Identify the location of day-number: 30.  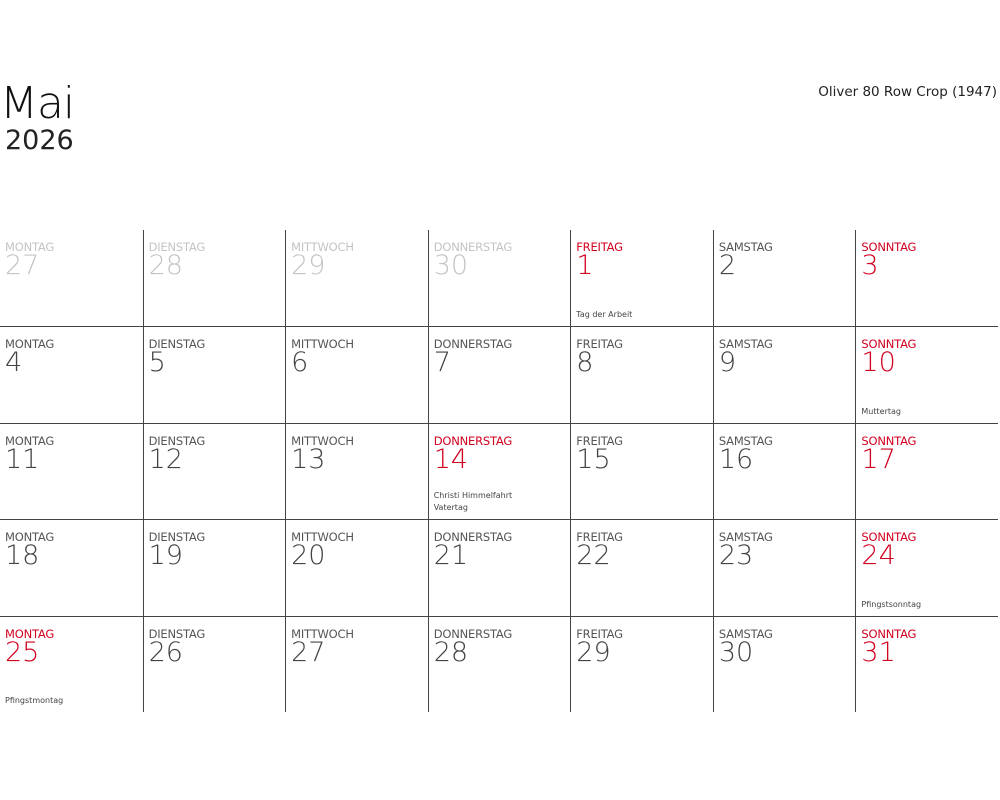
(736, 652).